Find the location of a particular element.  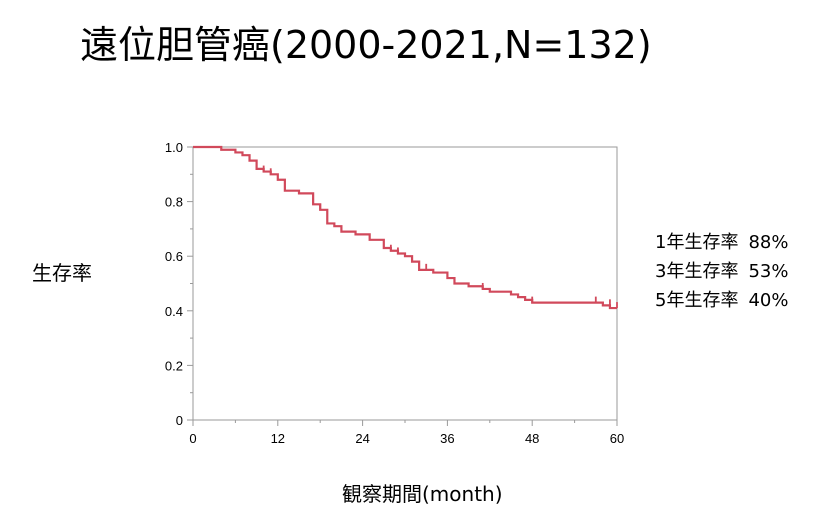

stat-label: 5年生存率 is located at coordinates (697, 300).